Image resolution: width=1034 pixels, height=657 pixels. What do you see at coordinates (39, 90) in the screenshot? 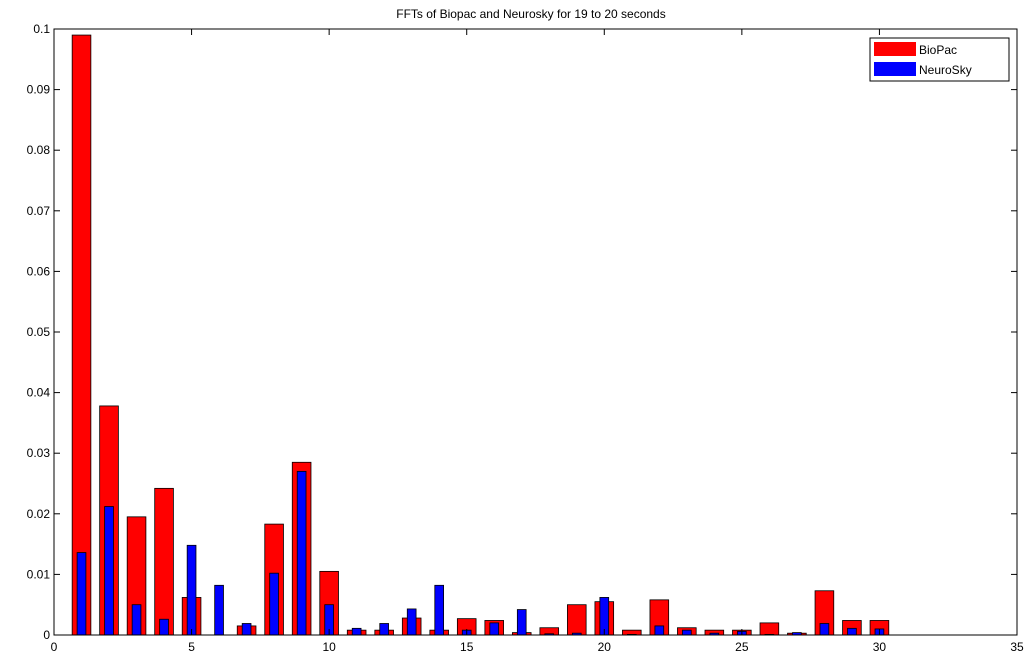
I see `y-tick-label: 0.09` at bounding box center [39, 90].